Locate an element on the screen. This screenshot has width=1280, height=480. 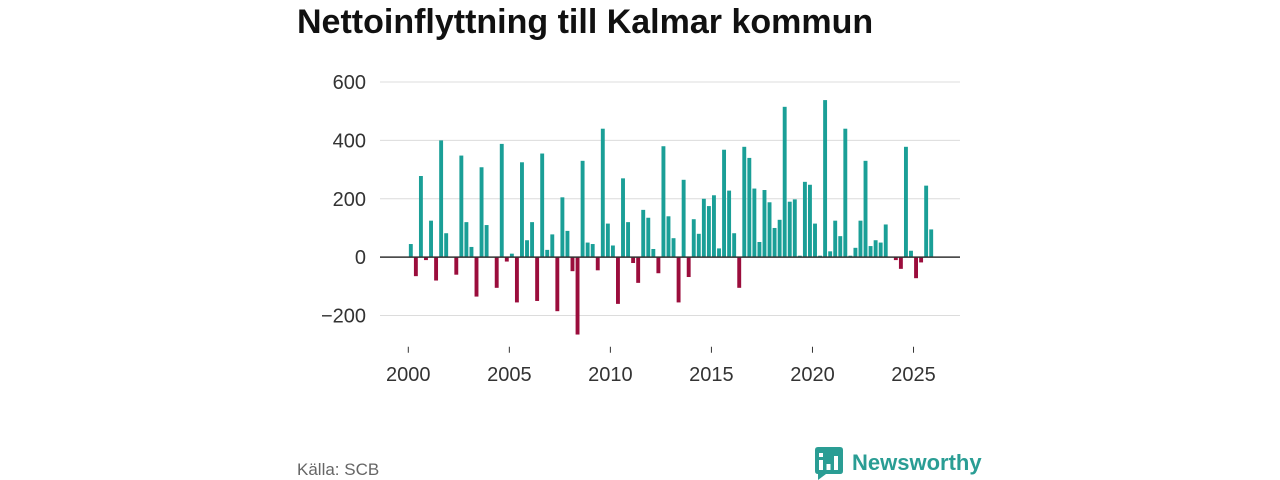
bar-chart-speech-bubble-icon is located at coordinates (829, 463).